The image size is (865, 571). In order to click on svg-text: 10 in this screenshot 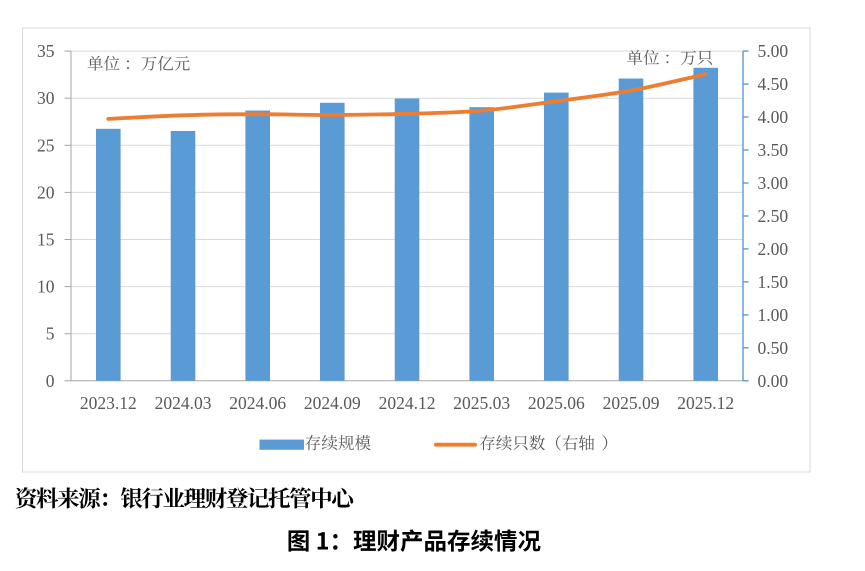, I will do `click(46, 287)`.